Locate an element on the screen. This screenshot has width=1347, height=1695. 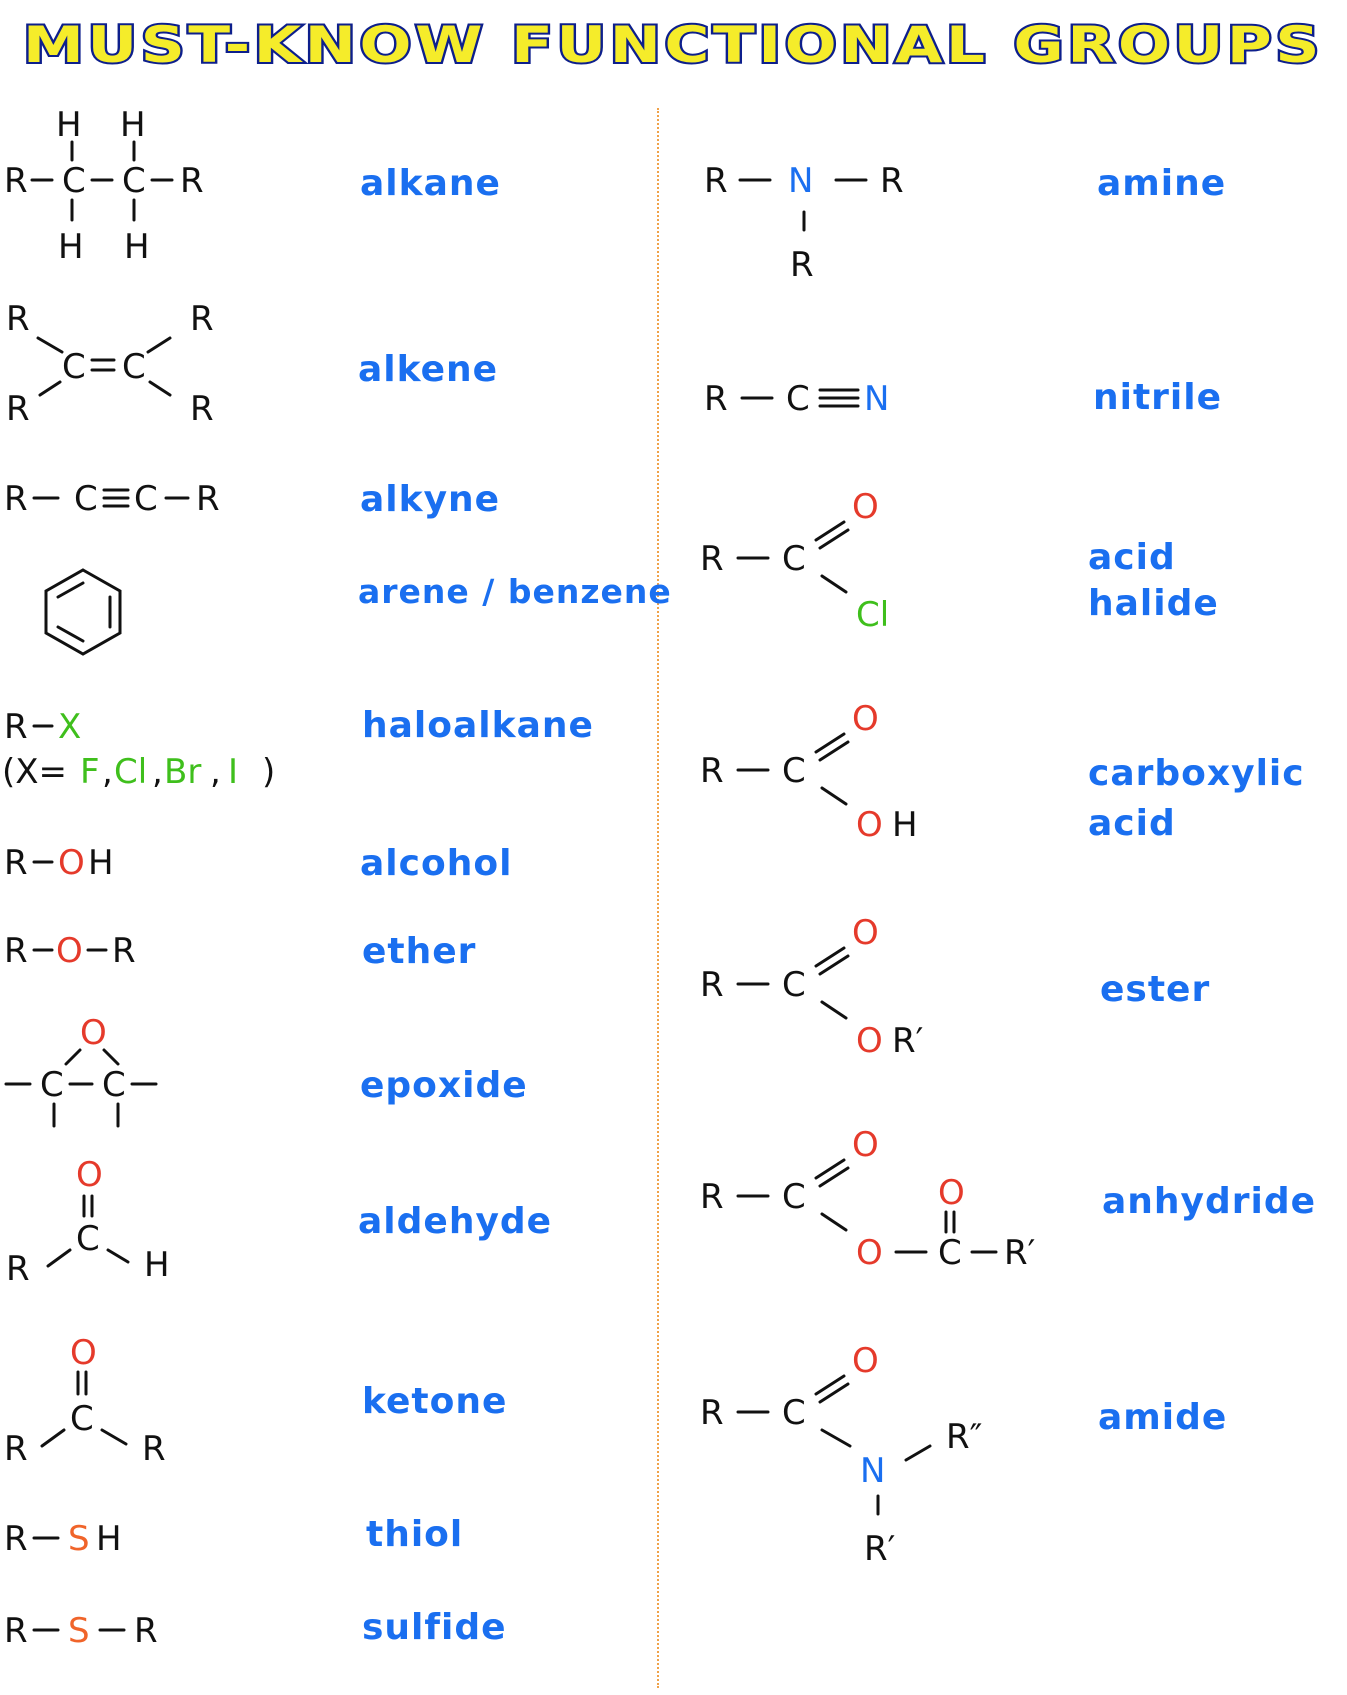
alkane-structure: R C C R H H H H is located at coordinates (104, 186).